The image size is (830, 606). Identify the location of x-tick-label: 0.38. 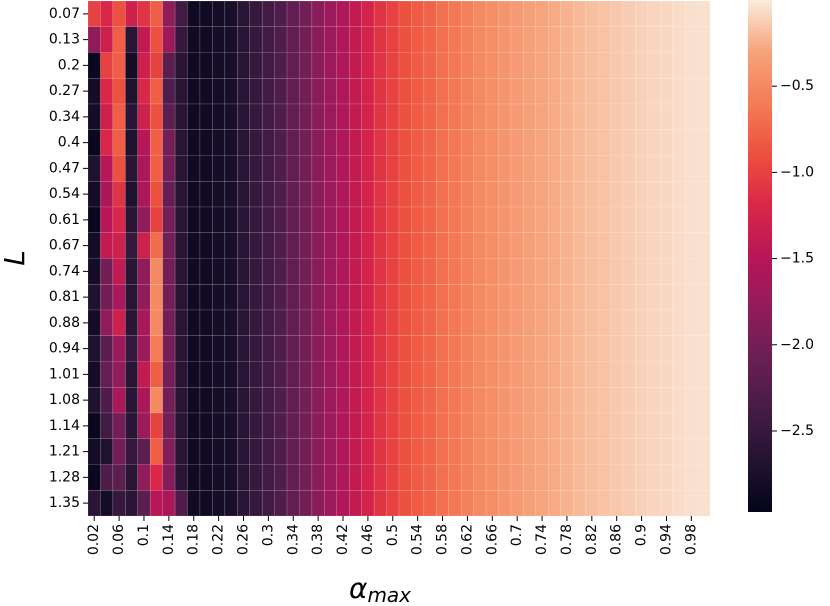
(318, 539).